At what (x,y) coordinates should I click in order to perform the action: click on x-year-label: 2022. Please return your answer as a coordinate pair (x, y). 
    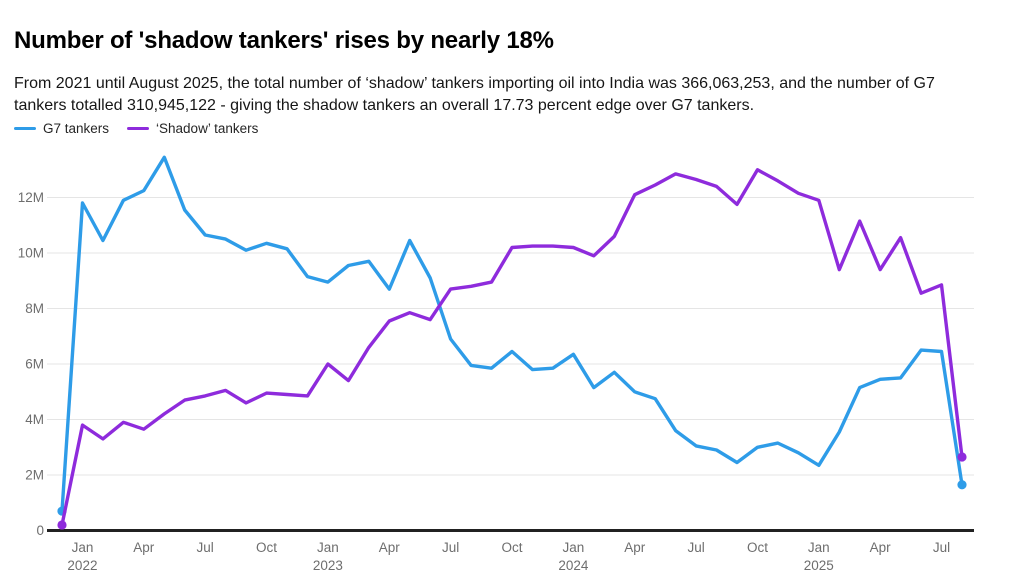
    Looking at the image, I should click on (82, 565).